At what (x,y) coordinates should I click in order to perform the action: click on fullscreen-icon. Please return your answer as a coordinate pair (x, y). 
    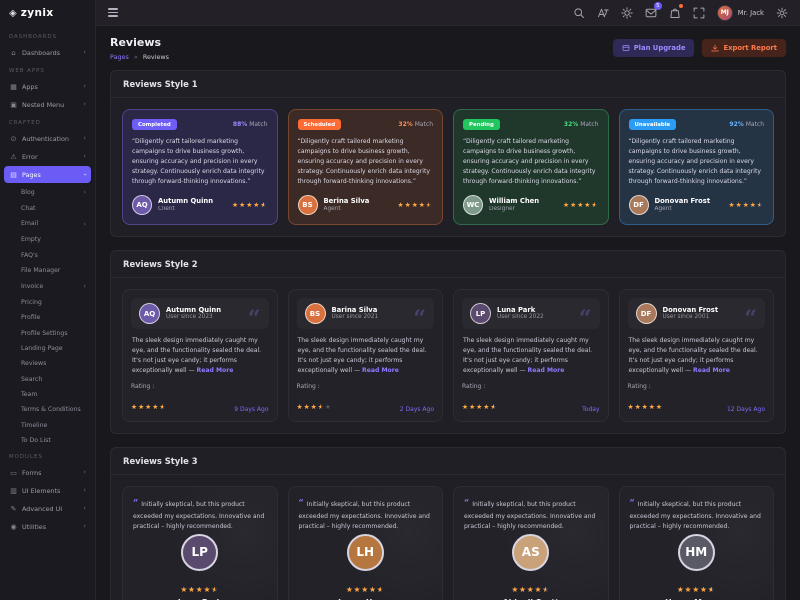
    Looking at the image, I should click on (699, 12).